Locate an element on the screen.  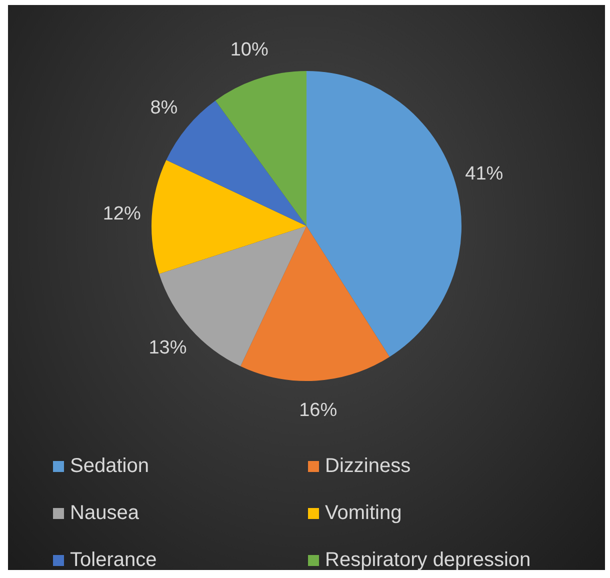
legend-label: Dizziness is located at coordinates (368, 466).